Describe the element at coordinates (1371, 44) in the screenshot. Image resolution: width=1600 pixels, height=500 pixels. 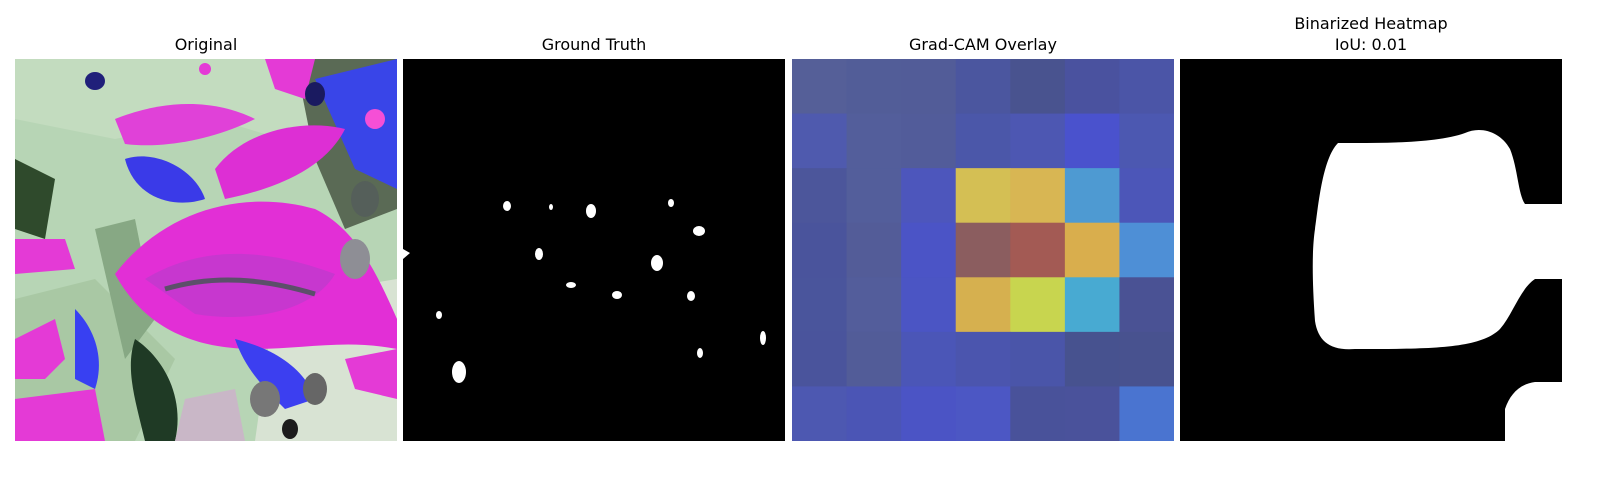
I see `iou-score: IoU: 0.01` at that location.